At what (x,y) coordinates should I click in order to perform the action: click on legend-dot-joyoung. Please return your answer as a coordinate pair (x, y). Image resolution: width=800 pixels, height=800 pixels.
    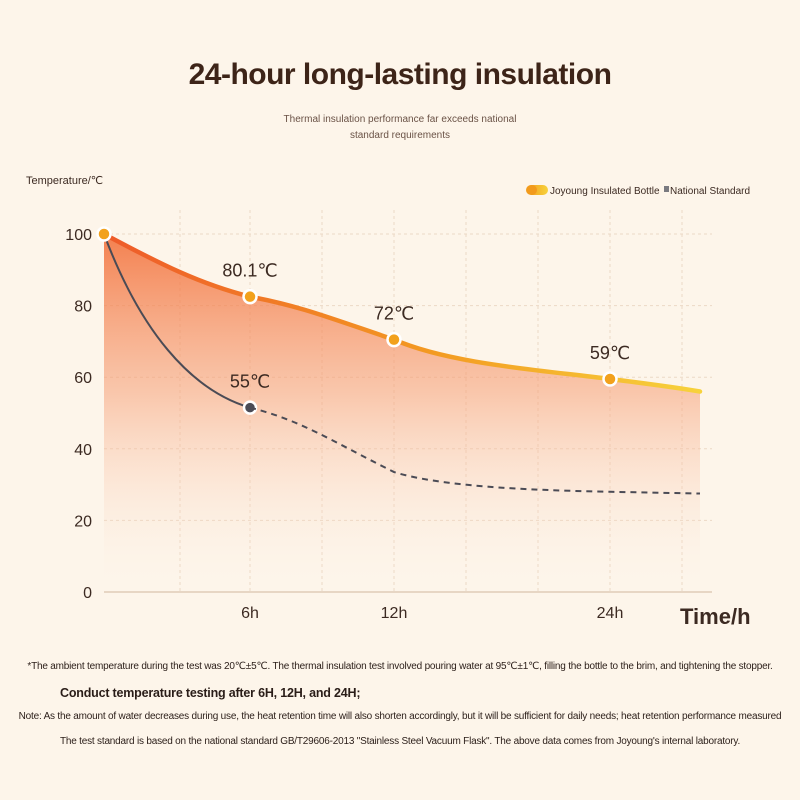
    Looking at the image, I should click on (532, 190).